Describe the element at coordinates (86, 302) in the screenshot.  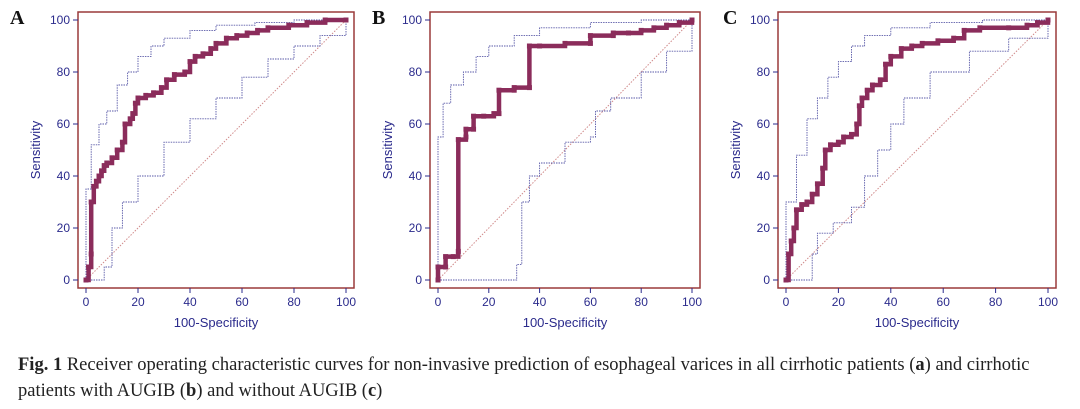
I see `x-tick-label-a-0: 0` at that location.